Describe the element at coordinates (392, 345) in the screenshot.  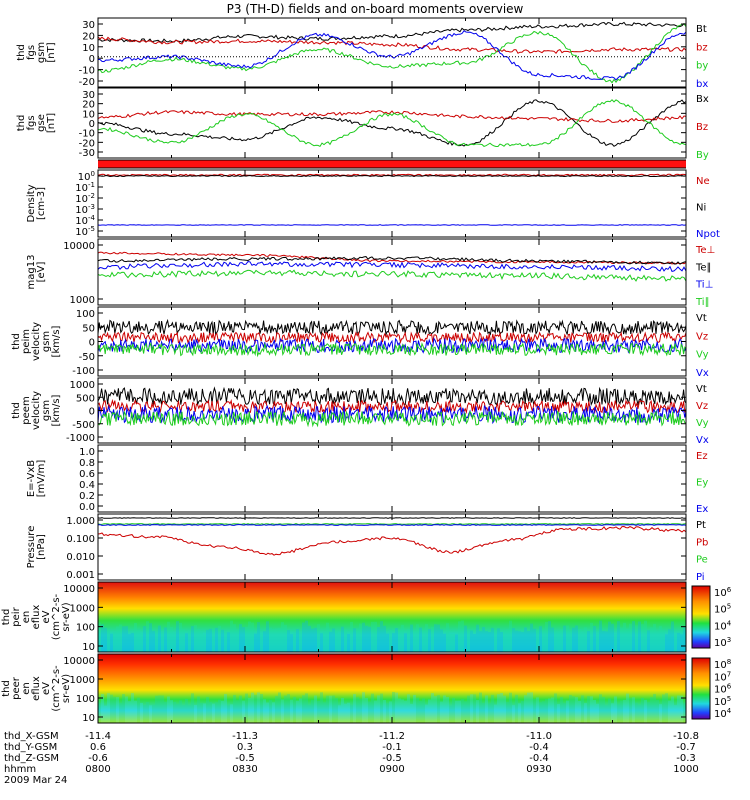
I see `vel-vx` at that location.